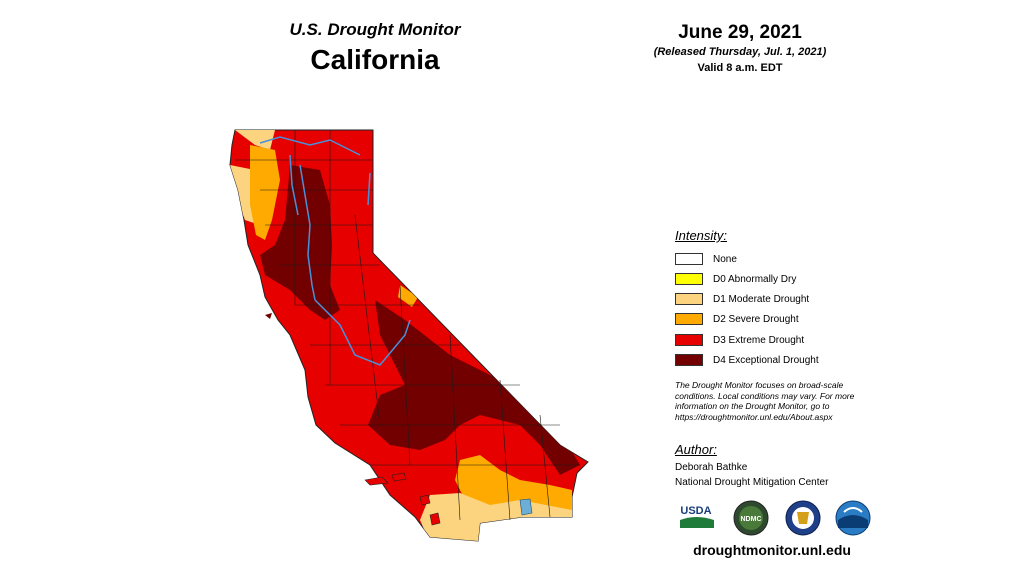  What do you see at coordinates (696, 449) in the screenshot?
I see `author-heading: Author:` at bounding box center [696, 449].